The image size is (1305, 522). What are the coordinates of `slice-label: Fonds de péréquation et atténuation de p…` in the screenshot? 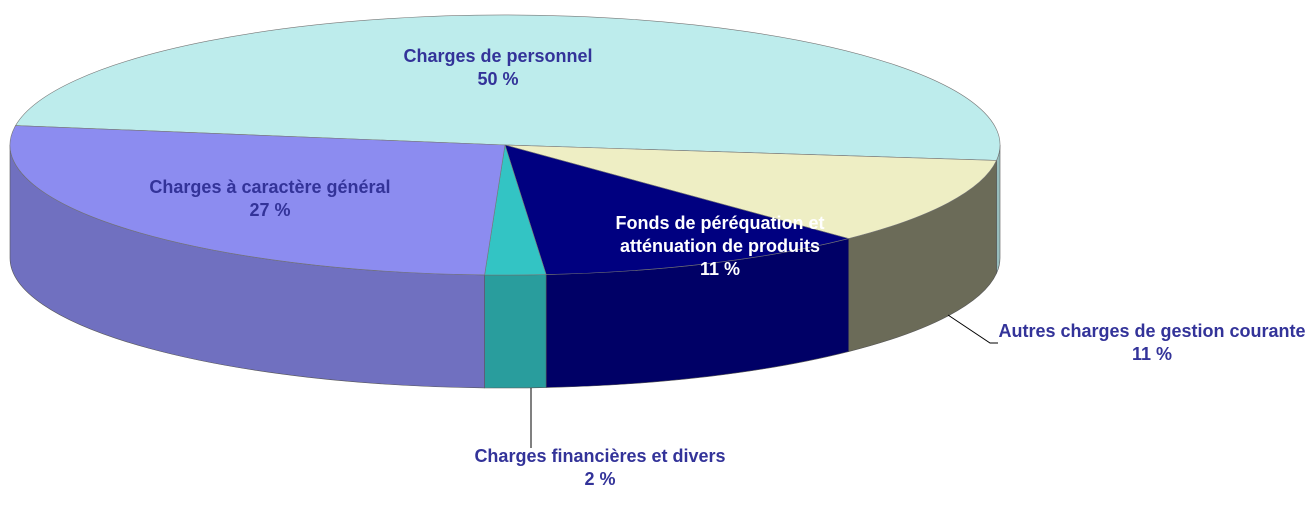 It's located at (720, 246).